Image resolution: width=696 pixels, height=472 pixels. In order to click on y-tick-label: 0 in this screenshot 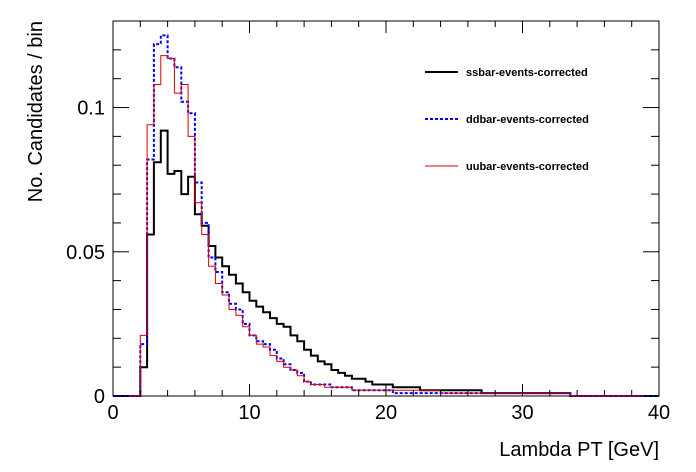, I will do `click(99, 397)`.